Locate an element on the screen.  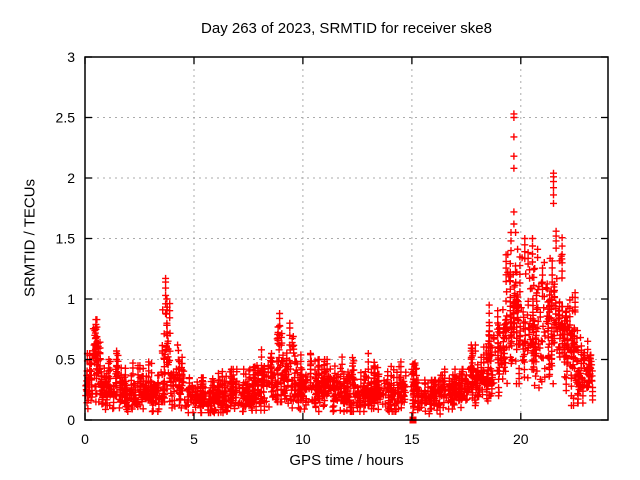
svg-text: 10 is located at coordinates (303, 439).